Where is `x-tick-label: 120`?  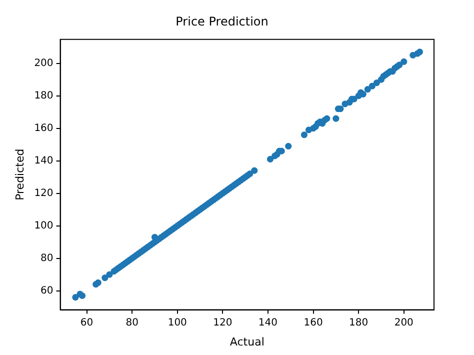
x-tick-label: 120 is located at coordinates (222, 322).